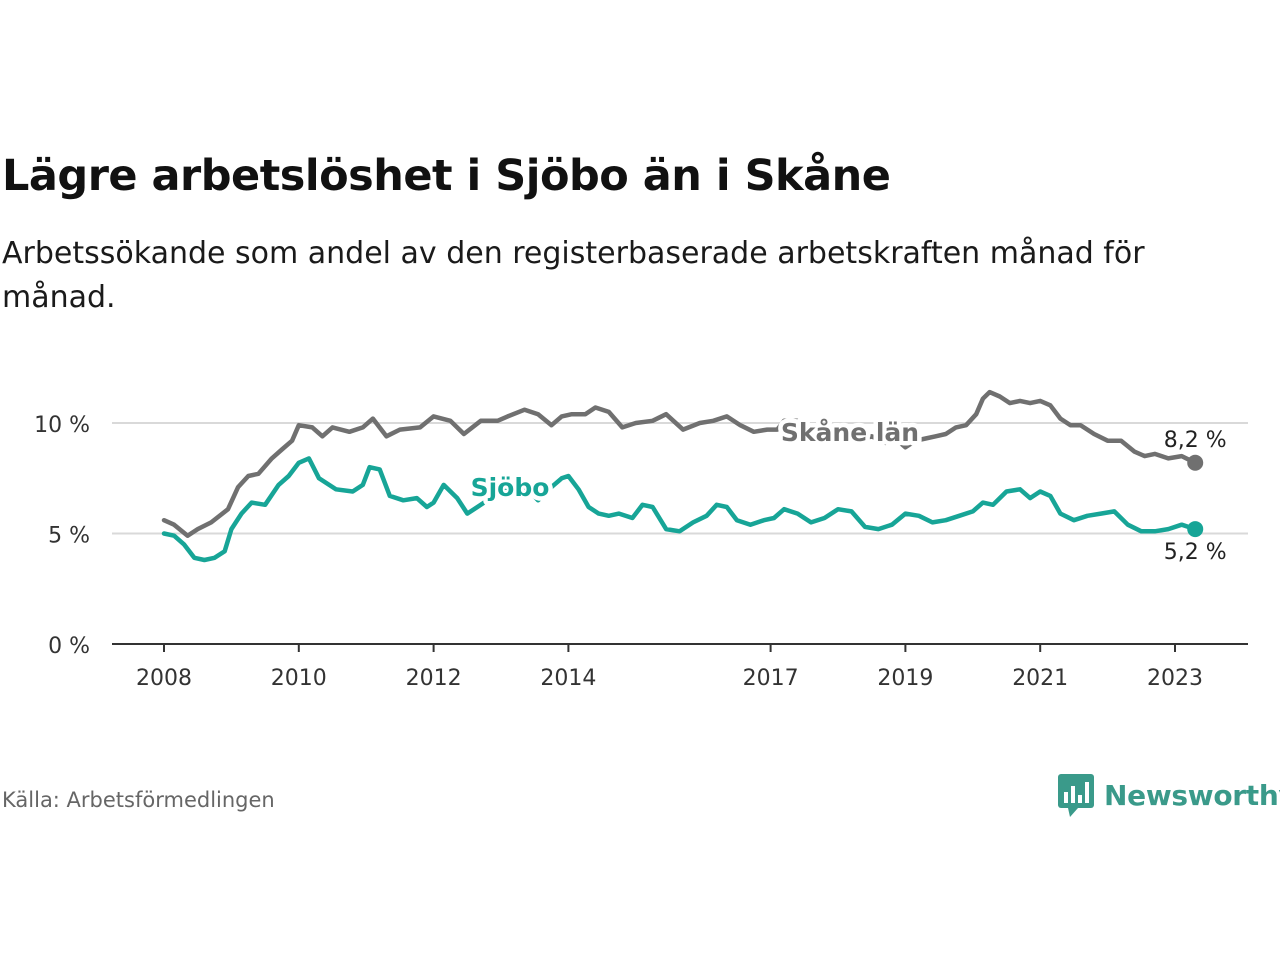 The height and width of the screenshot is (960, 1280). I want to click on series-line-skane, so click(679, 463).